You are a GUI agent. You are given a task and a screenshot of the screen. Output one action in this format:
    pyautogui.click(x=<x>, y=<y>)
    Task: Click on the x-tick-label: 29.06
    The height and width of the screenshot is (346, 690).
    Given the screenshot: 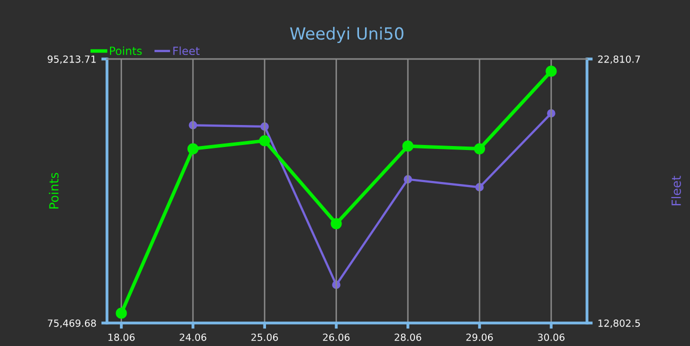 What is the action you would take?
    pyautogui.click(x=479, y=337)
    